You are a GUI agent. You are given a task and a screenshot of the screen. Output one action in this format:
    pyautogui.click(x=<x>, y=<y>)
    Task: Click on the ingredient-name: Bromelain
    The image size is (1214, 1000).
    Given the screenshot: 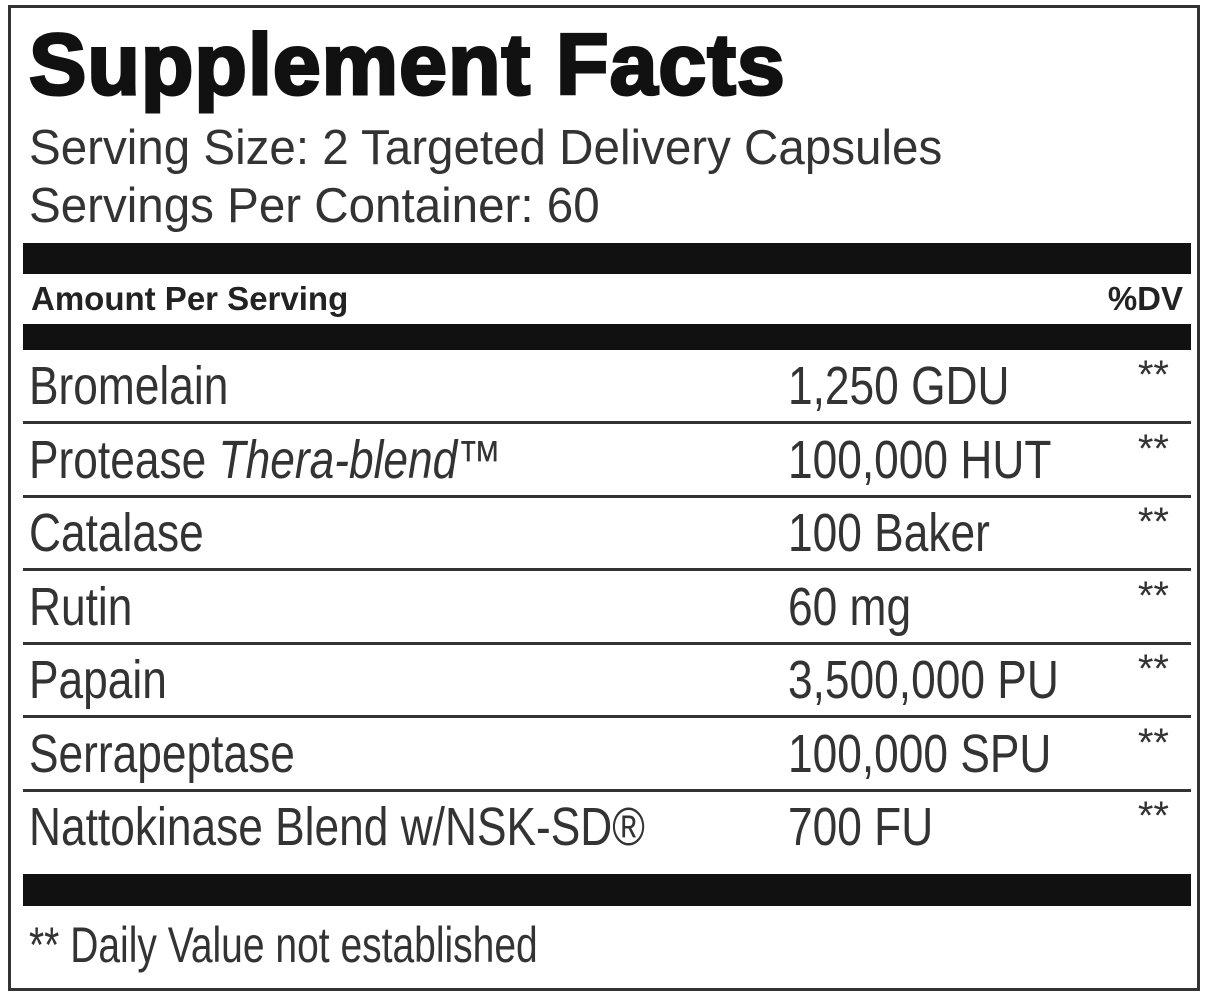 What is the action you would take?
    pyautogui.click(x=128, y=386)
    